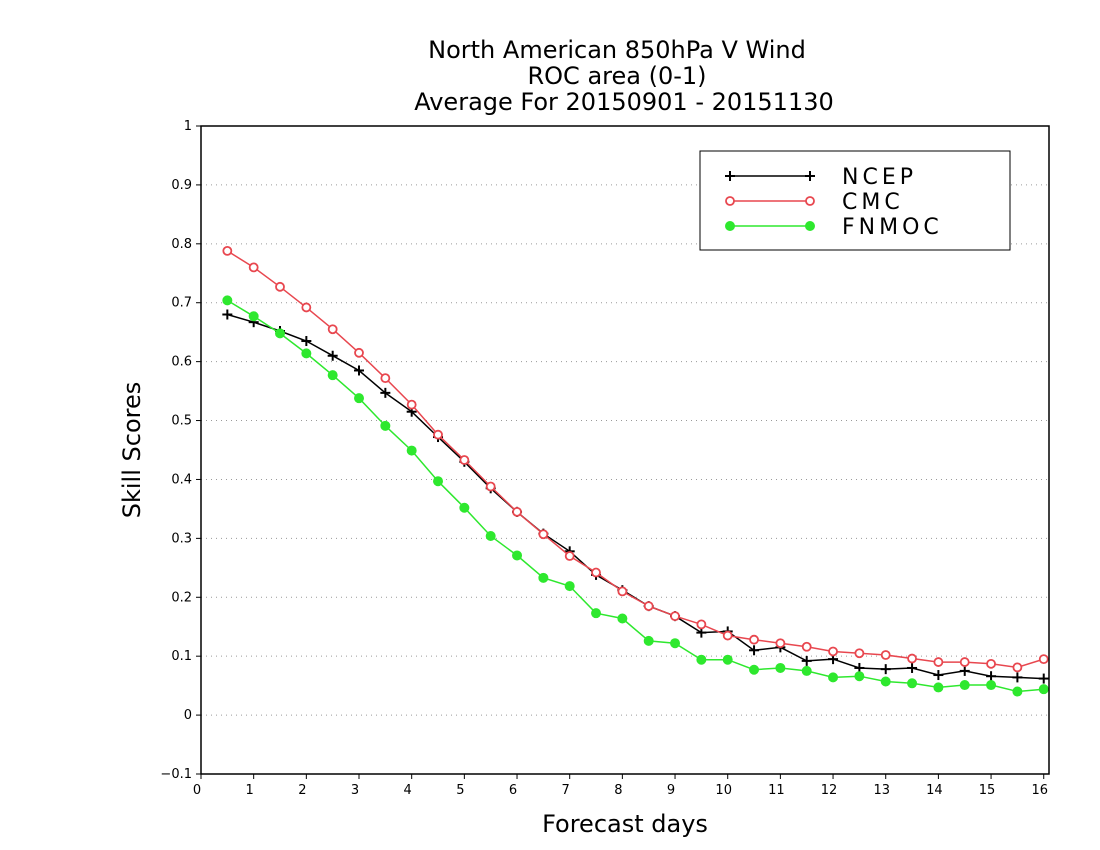 This screenshot has width=1100, height=850. Describe the element at coordinates (302, 790) in the screenshot. I see `x-tick-label: 2` at that location.